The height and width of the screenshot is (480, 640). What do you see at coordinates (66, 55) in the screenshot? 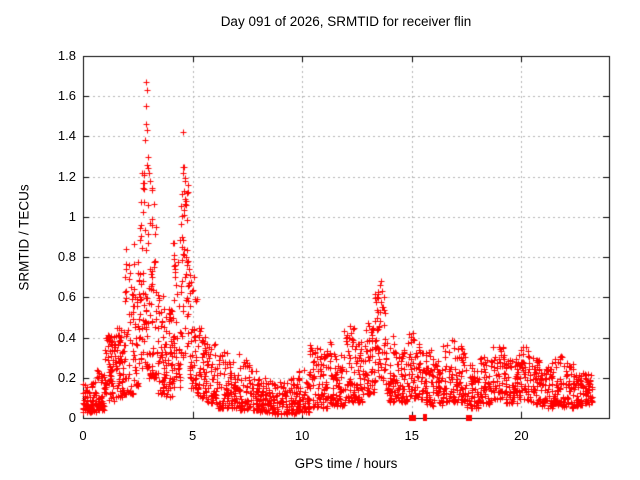
I see `y-tick-label: 1.8` at bounding box center [66, 55].